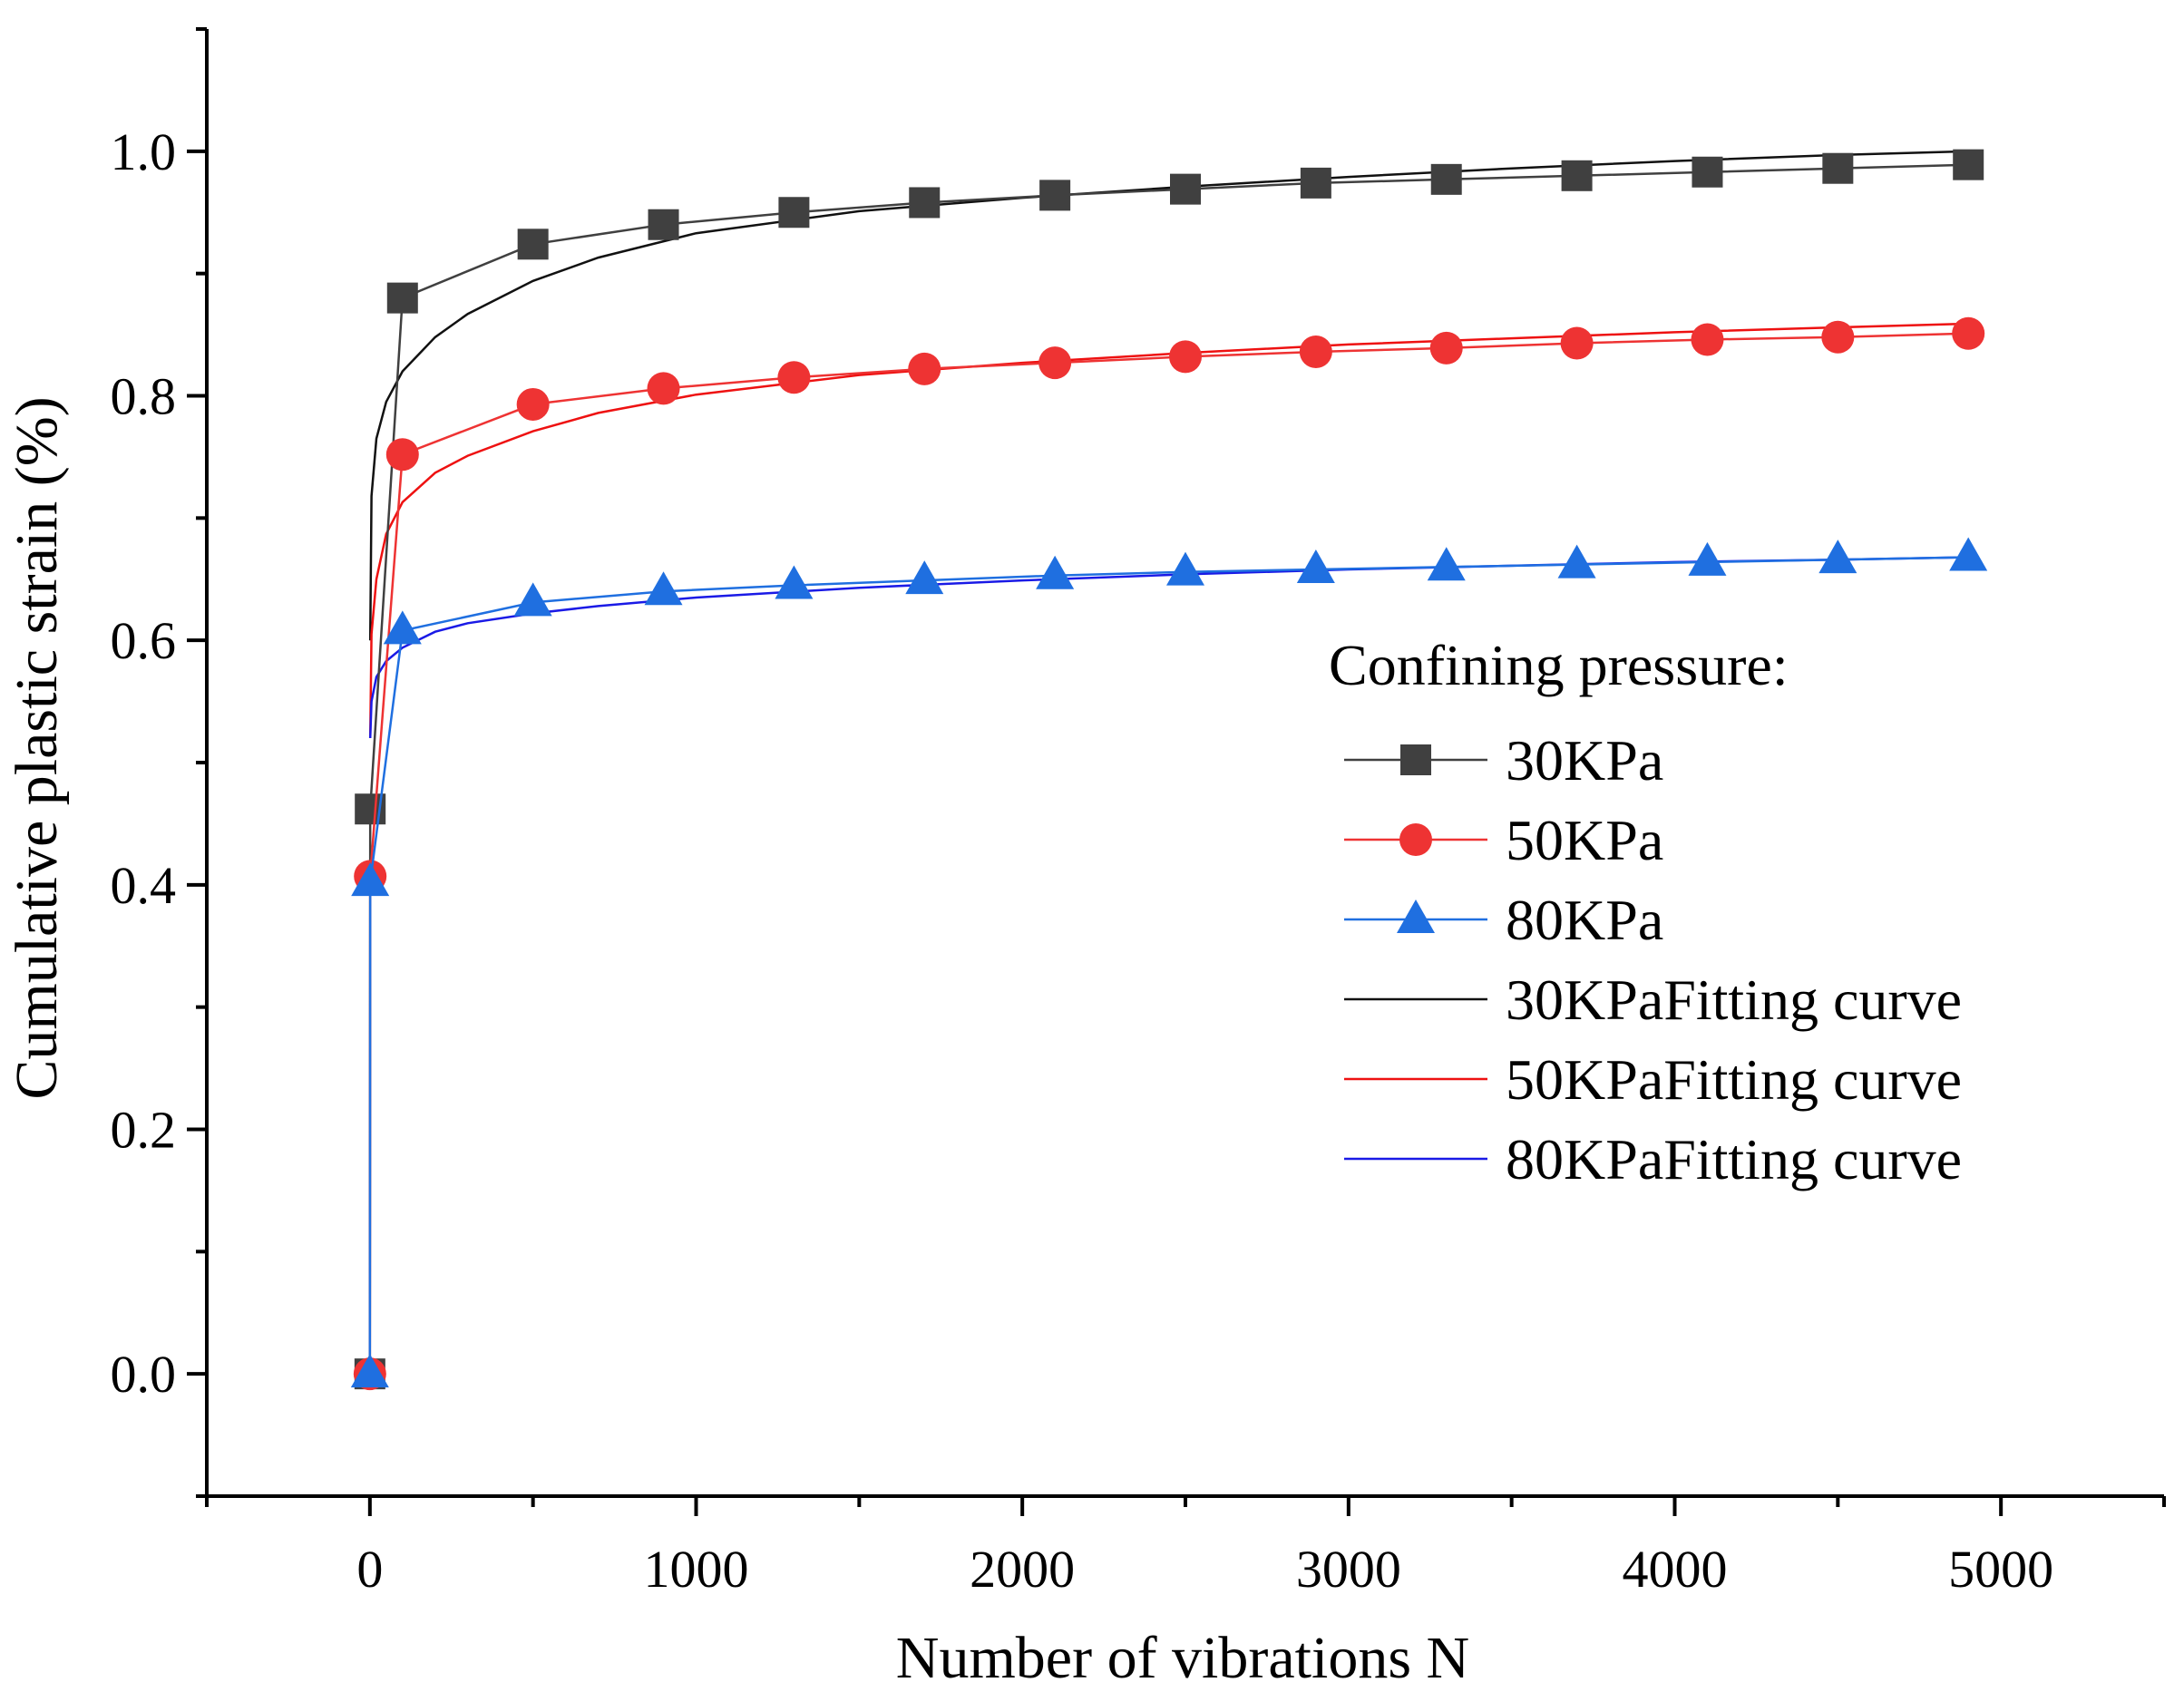  Describe the element at coordinates (1503, 920) in the screenshot. I see `legend-item: 80KPa` at that location.